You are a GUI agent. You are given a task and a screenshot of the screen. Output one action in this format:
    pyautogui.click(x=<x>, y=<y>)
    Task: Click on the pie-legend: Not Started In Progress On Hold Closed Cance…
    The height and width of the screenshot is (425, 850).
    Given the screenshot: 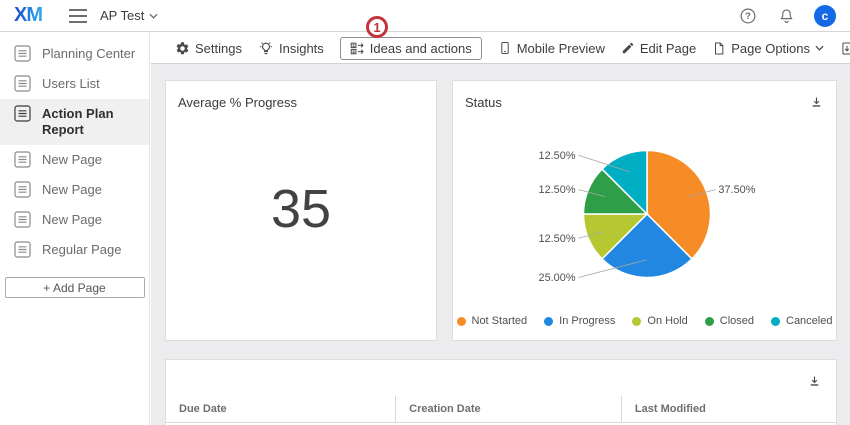 What is the action you would take?
    pyautogui.click(x=644, y=321)
    